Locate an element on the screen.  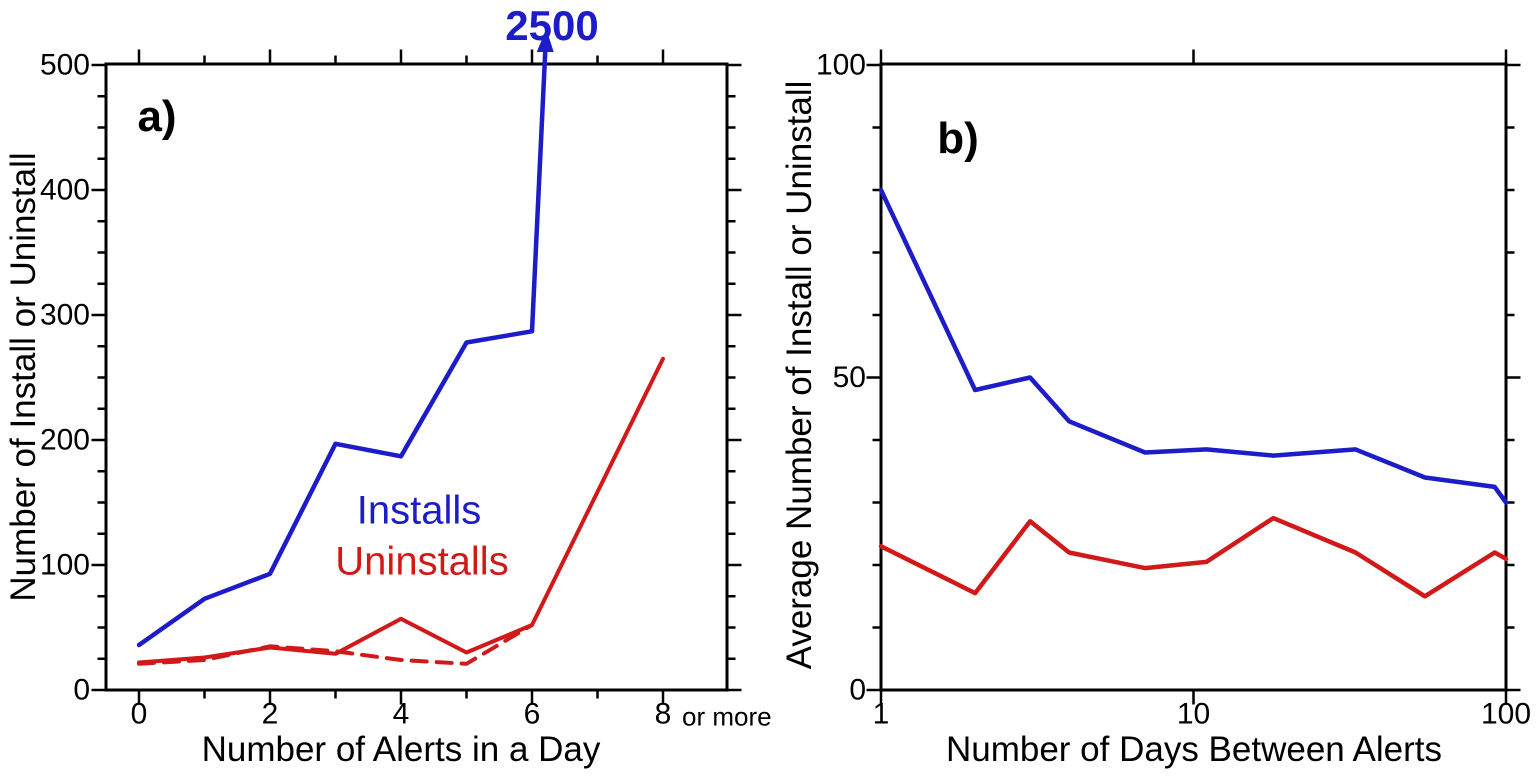
tick-label: 6 is located at coordinates (532, 714).